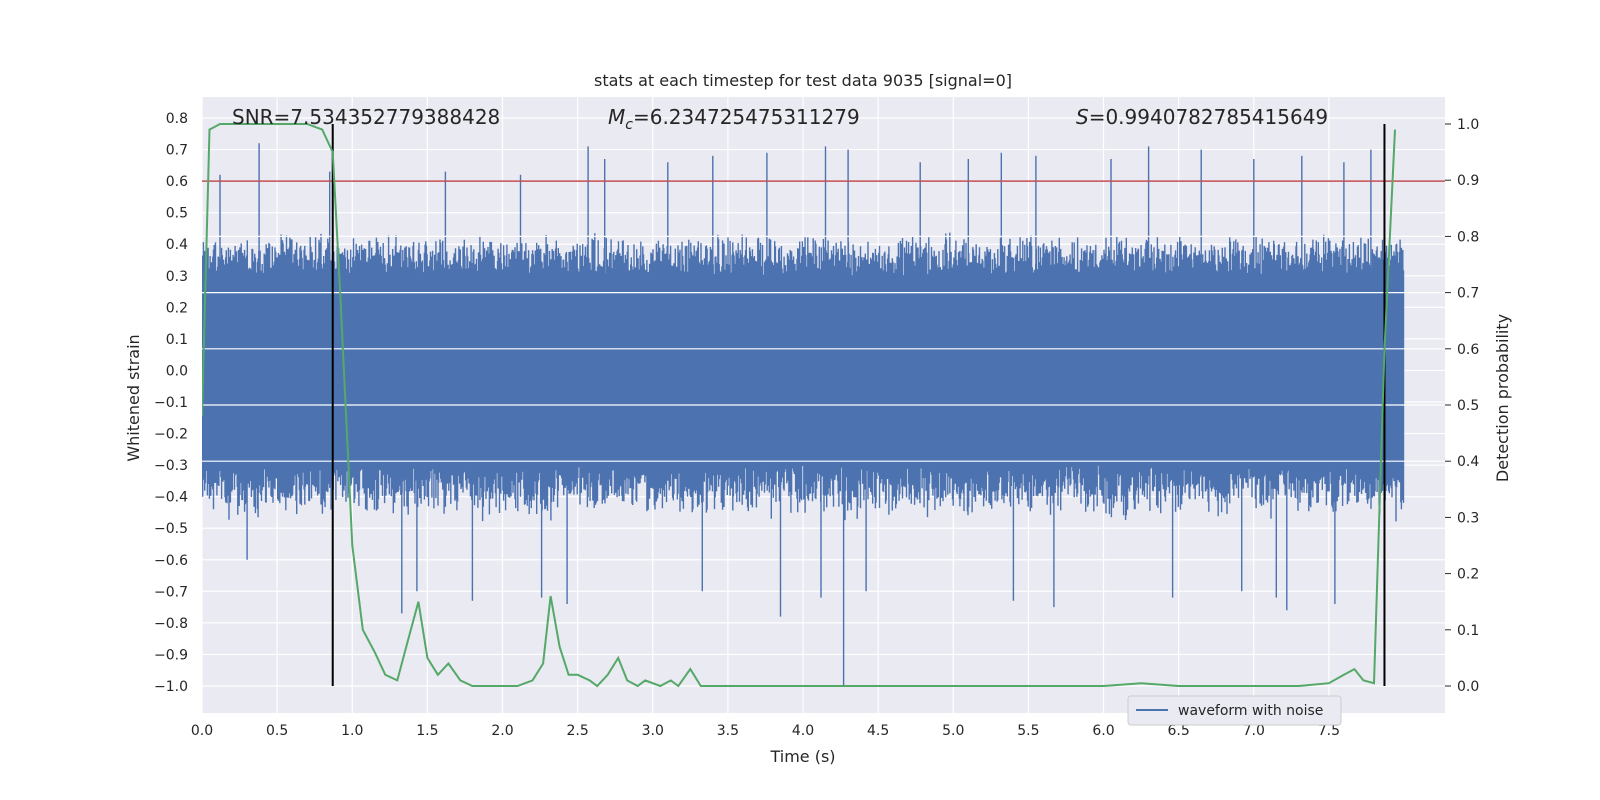 This screenshot has width=1600, height=800. I want to click on y-right-tick-label: 0.1, so click(1468, 631).